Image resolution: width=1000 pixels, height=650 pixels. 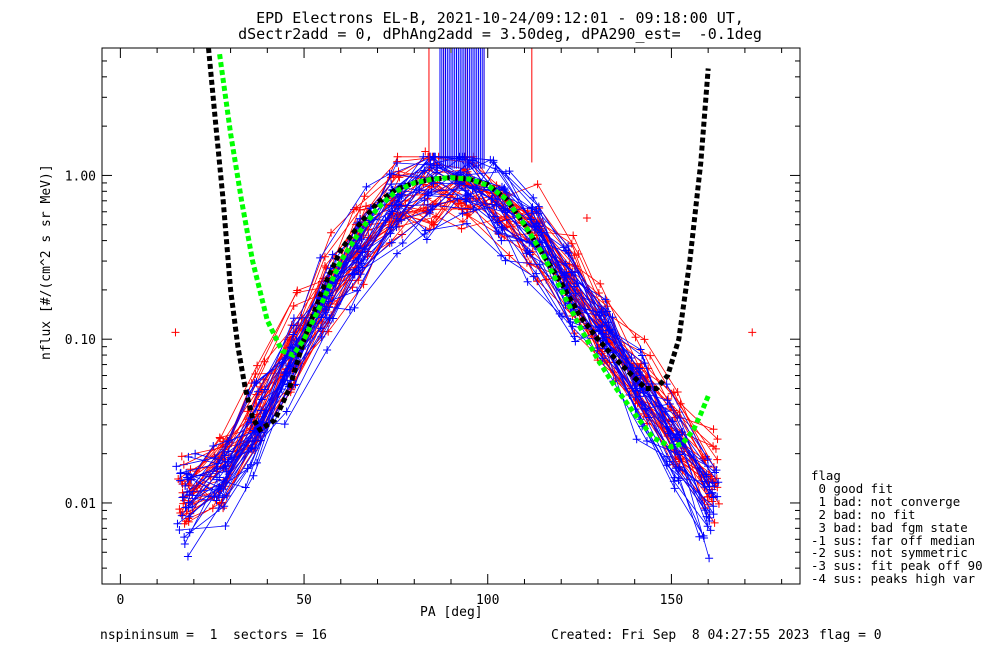 I want to click on x-tick-label: 50, so click(x=304, y=600).